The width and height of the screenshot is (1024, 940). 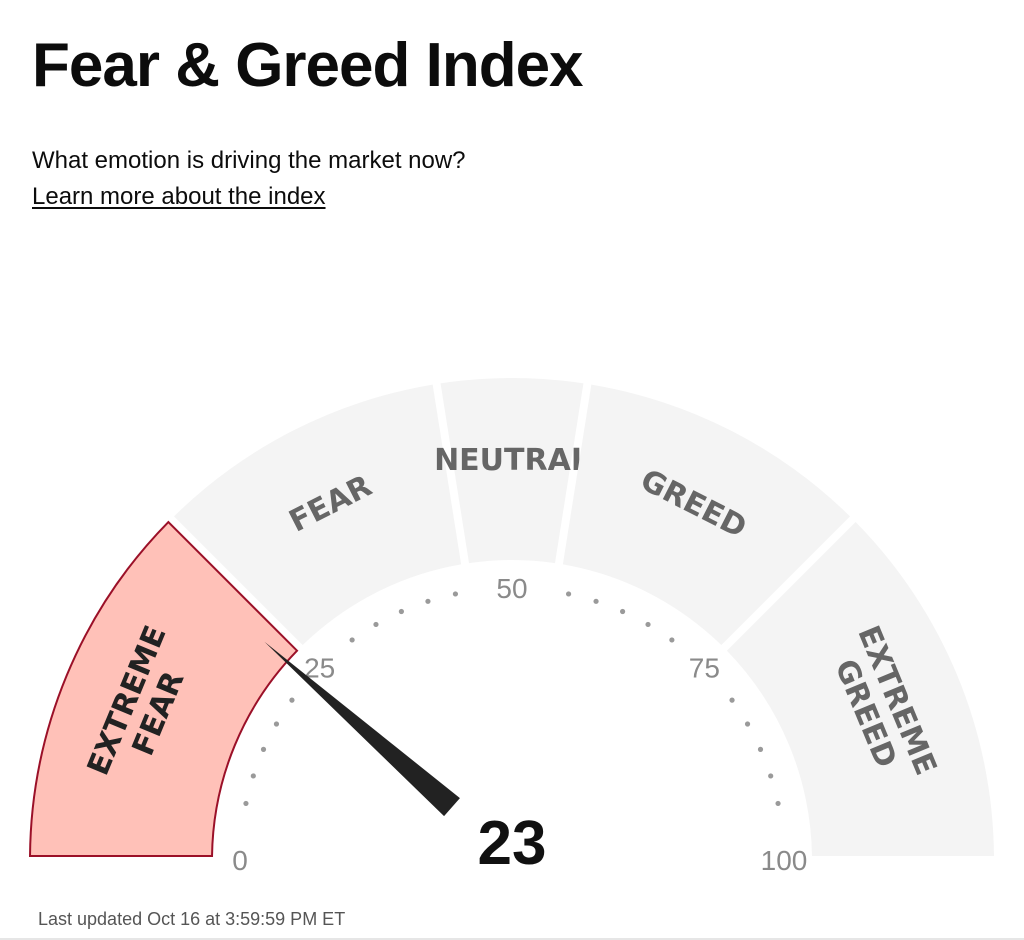 I want to click on last-updated-text: Last updated Oct 16 at 3:59:59 PM ET, so click(x=192, y=919).